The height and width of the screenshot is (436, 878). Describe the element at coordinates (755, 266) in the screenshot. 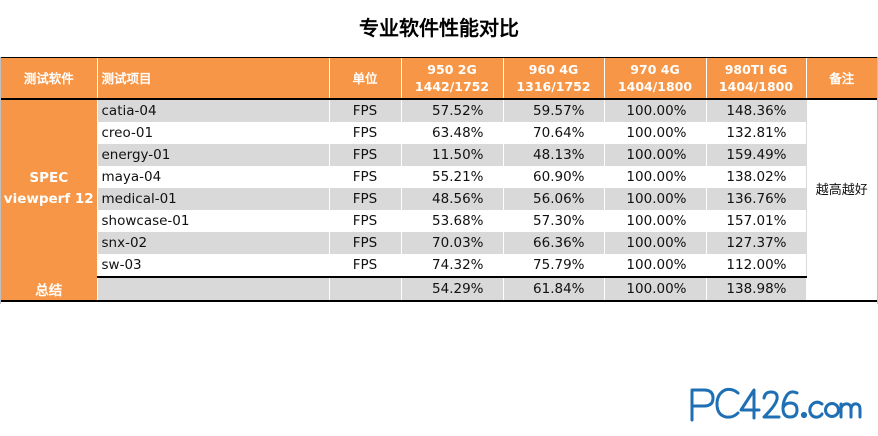

I see `value-cell: 112.00%` at that location.